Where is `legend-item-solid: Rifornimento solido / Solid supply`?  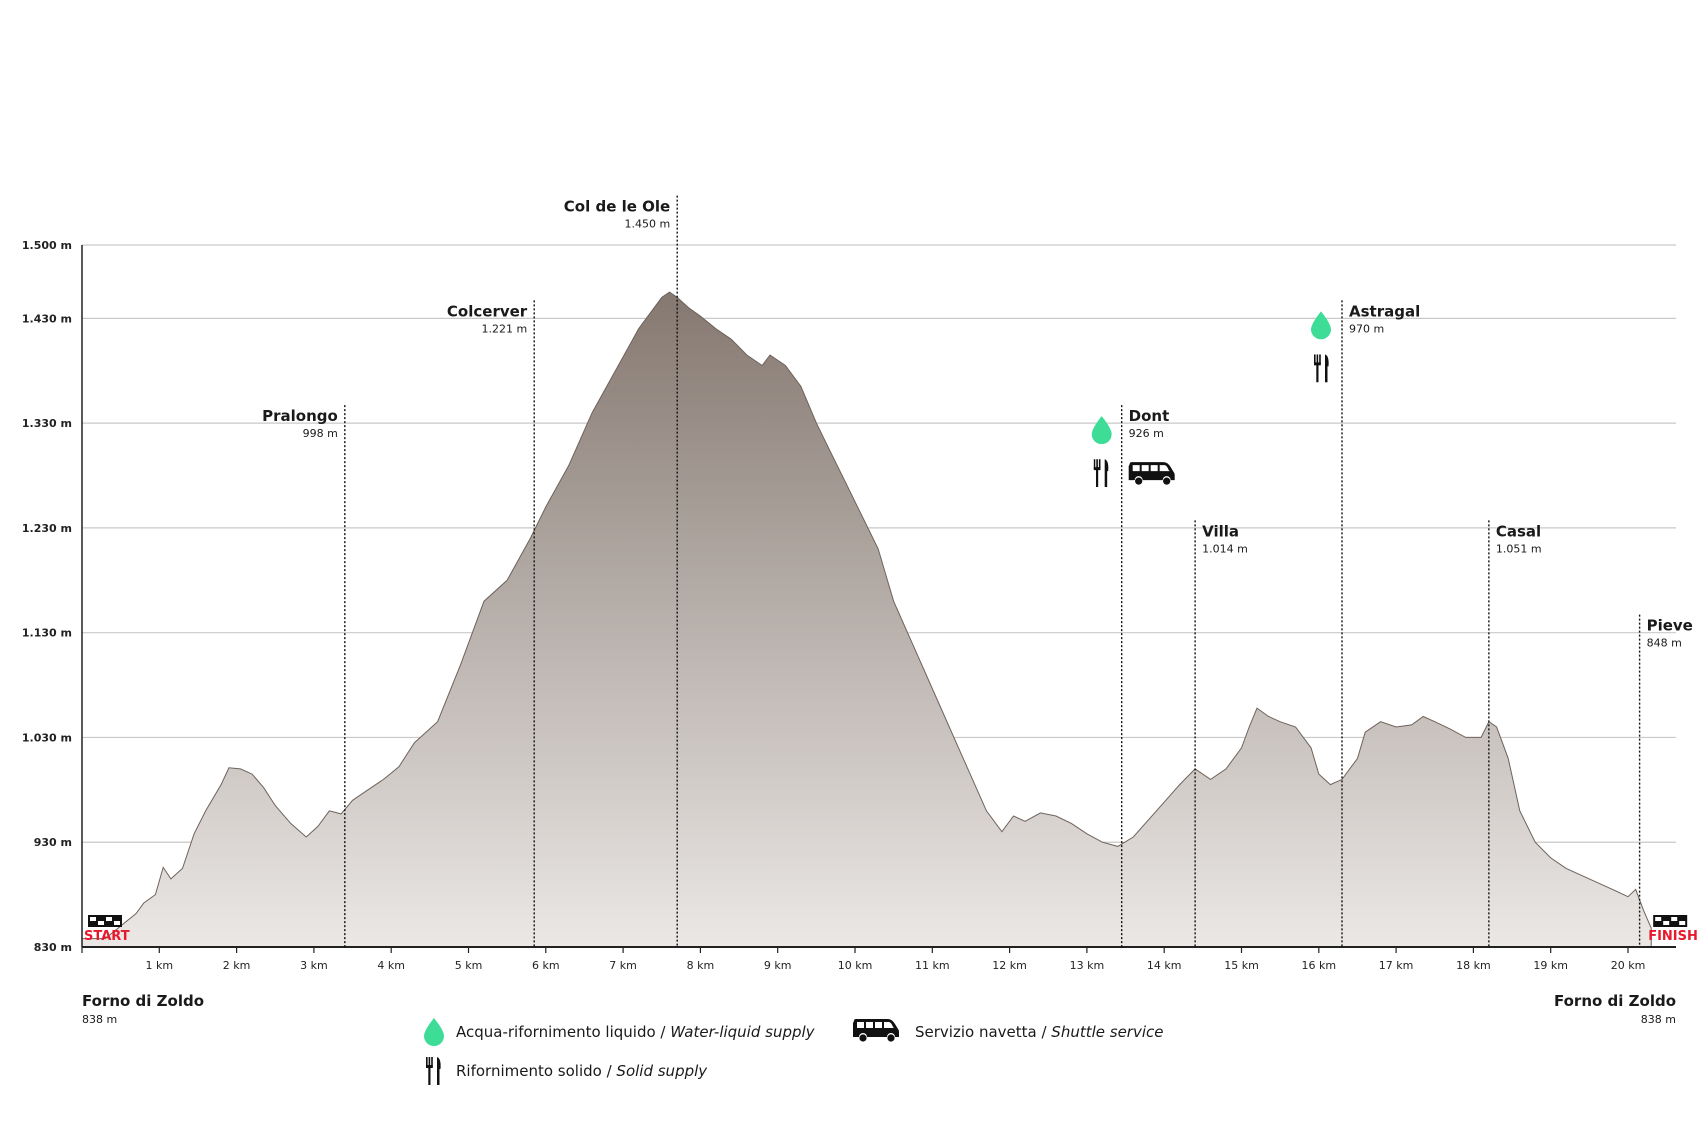
legend-item-solid: Rifornimento solido / Solid supply is located at coordinates (567, 1071).